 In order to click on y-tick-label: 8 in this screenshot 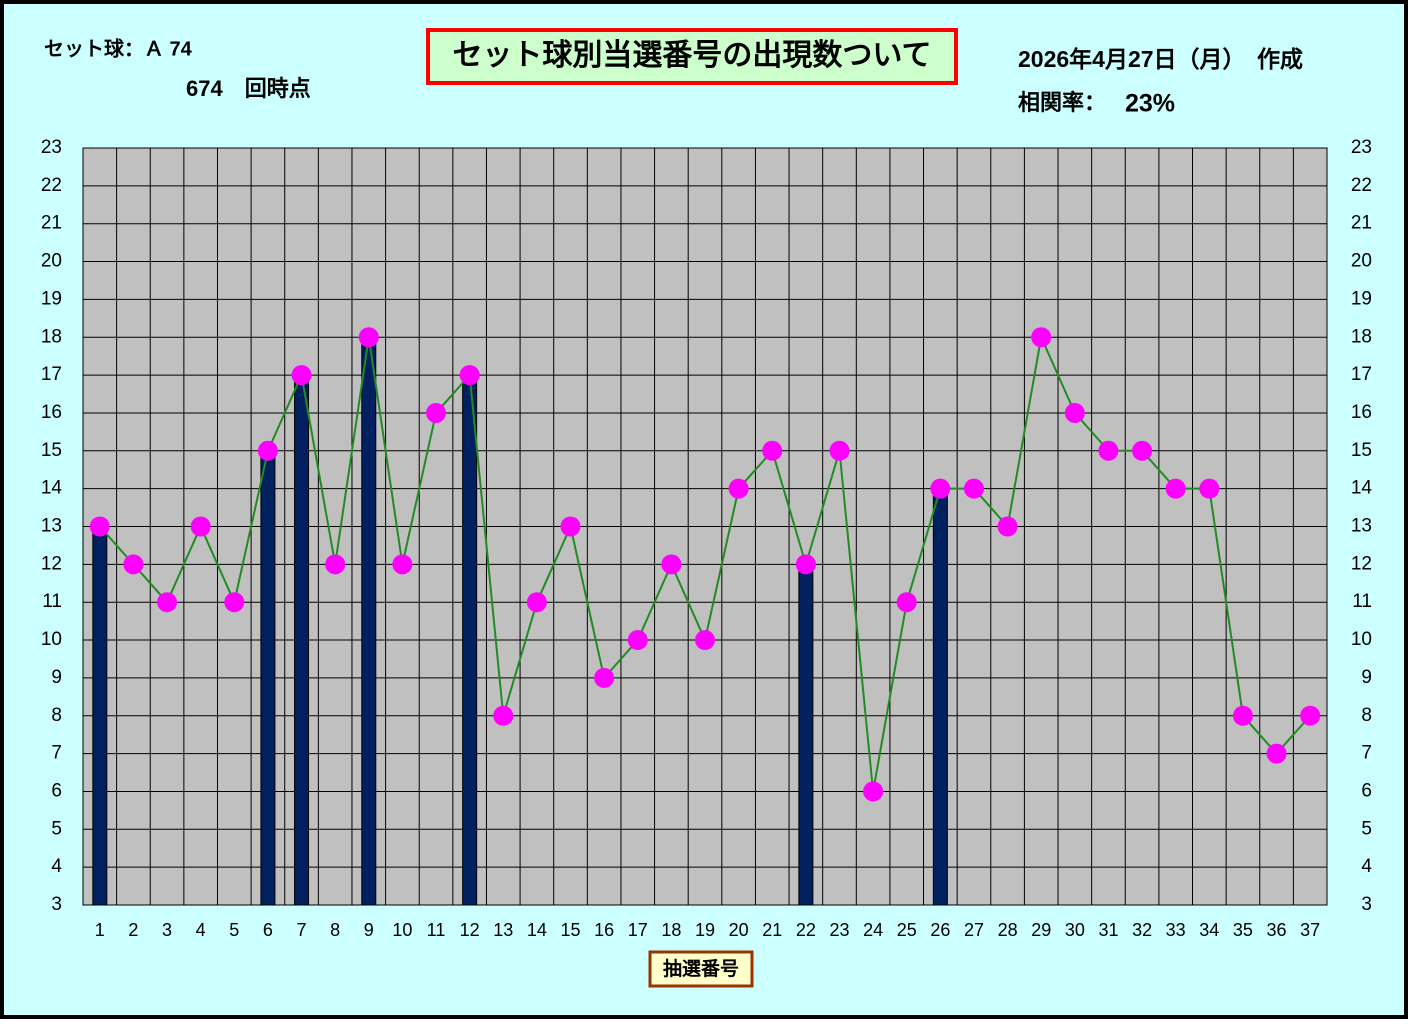, I will do `click(56, 715)`.